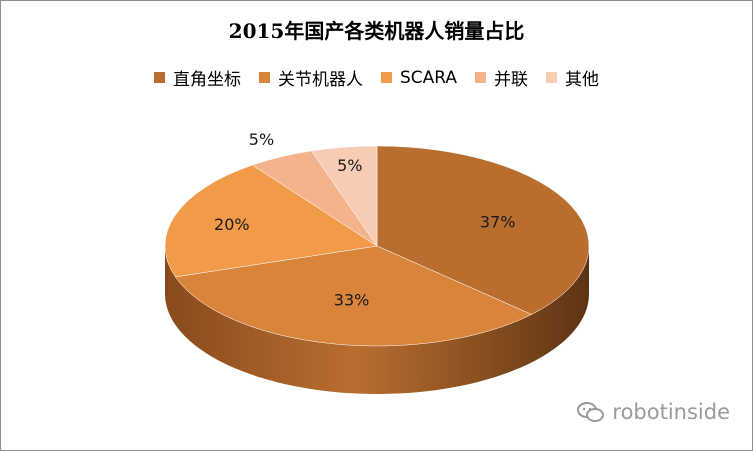  I want to click on legend-label: 其他, so click(582, 80).